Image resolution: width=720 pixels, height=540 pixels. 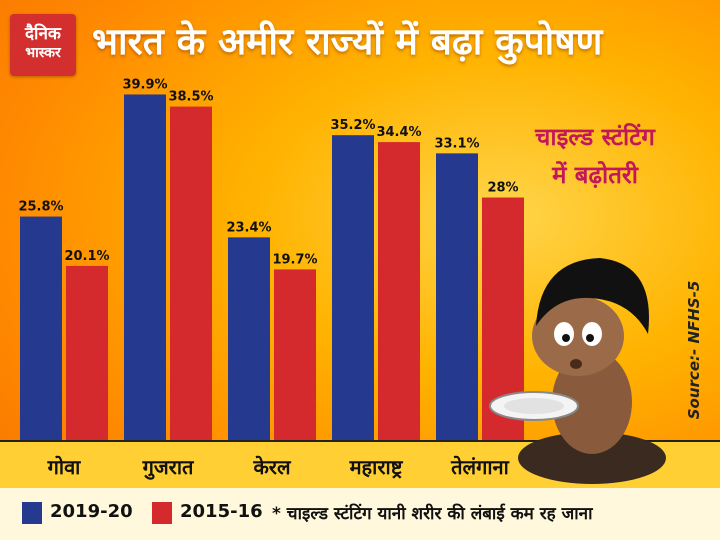 I want to click on legend-swatch-2019, so click(x=32, y=513).